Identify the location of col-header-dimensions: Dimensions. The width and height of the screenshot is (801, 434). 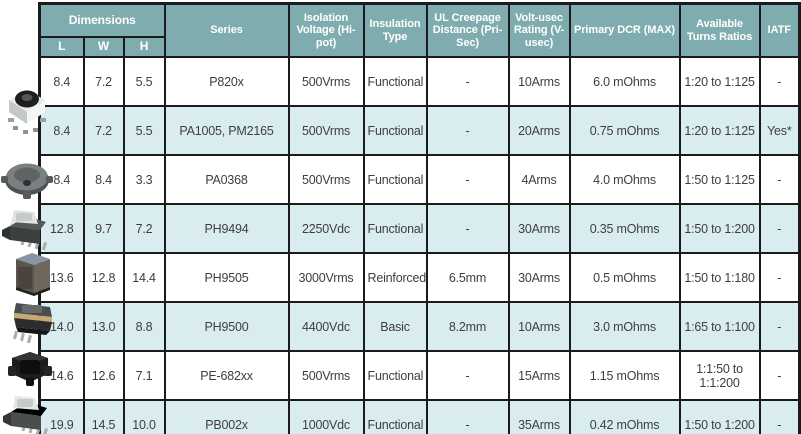
(102, 20).